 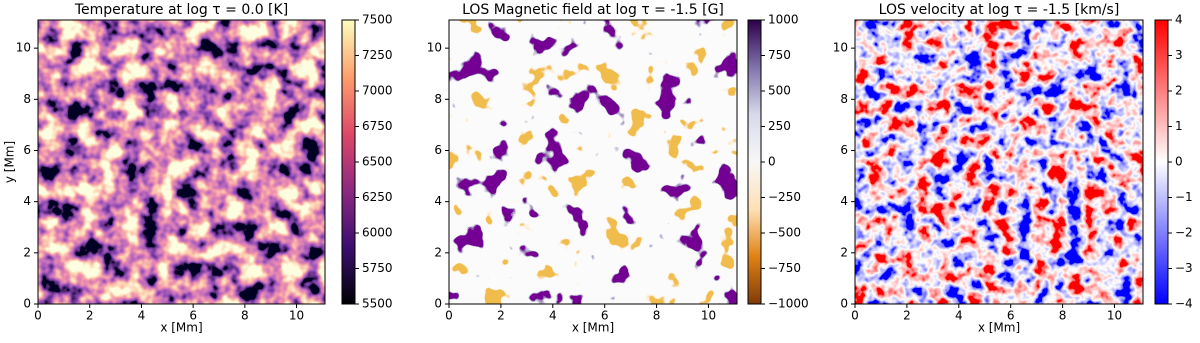 I want to click on y-axis-label: y [Mm], so click(x=10, y=162).